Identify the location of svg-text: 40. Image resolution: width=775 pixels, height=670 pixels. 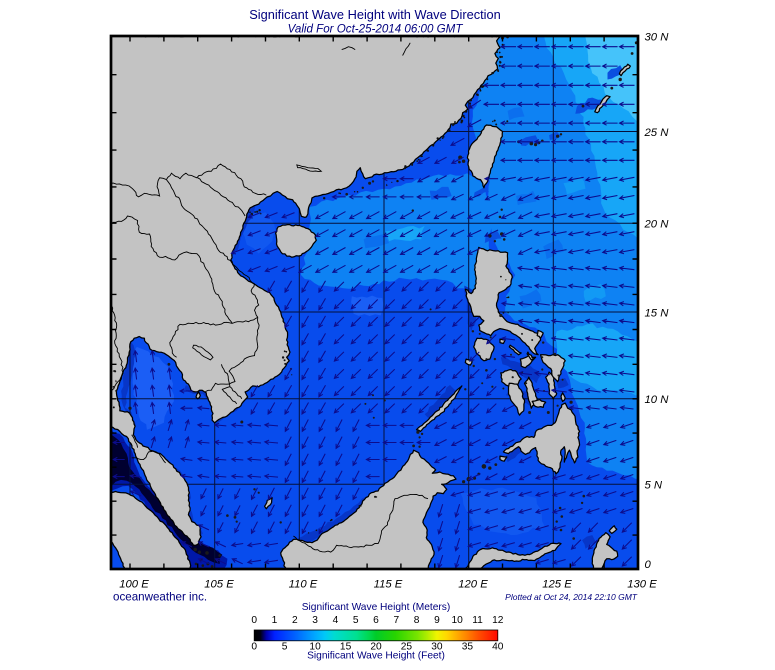
(498, 646).